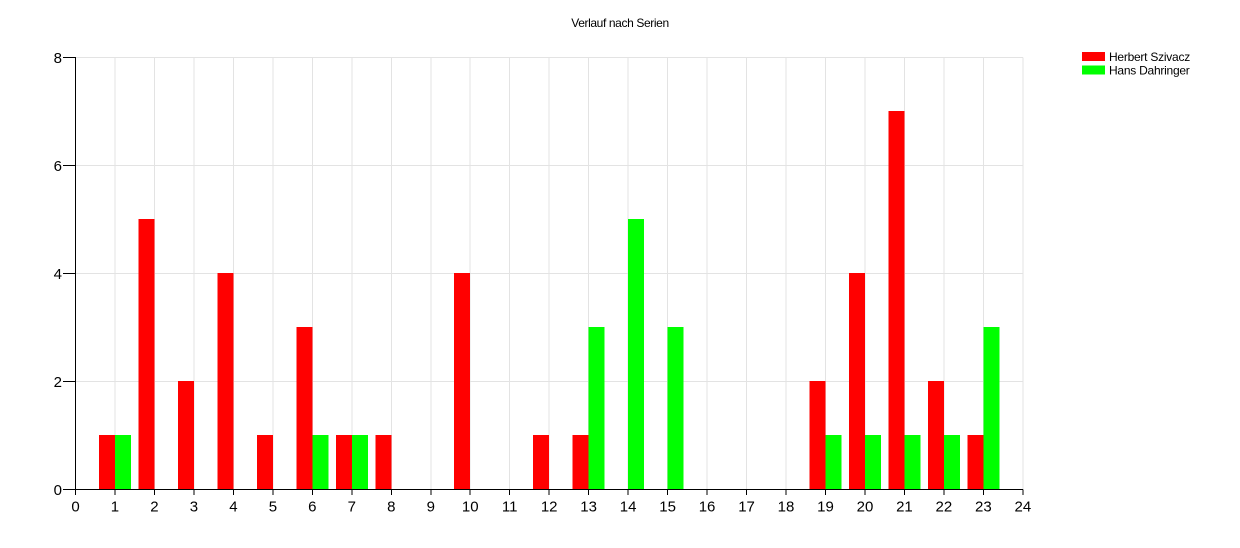  Describe the element at coordinates (620, 23) in the screenshot. I see `svg-text: Verlauf nach Serien` at that location.